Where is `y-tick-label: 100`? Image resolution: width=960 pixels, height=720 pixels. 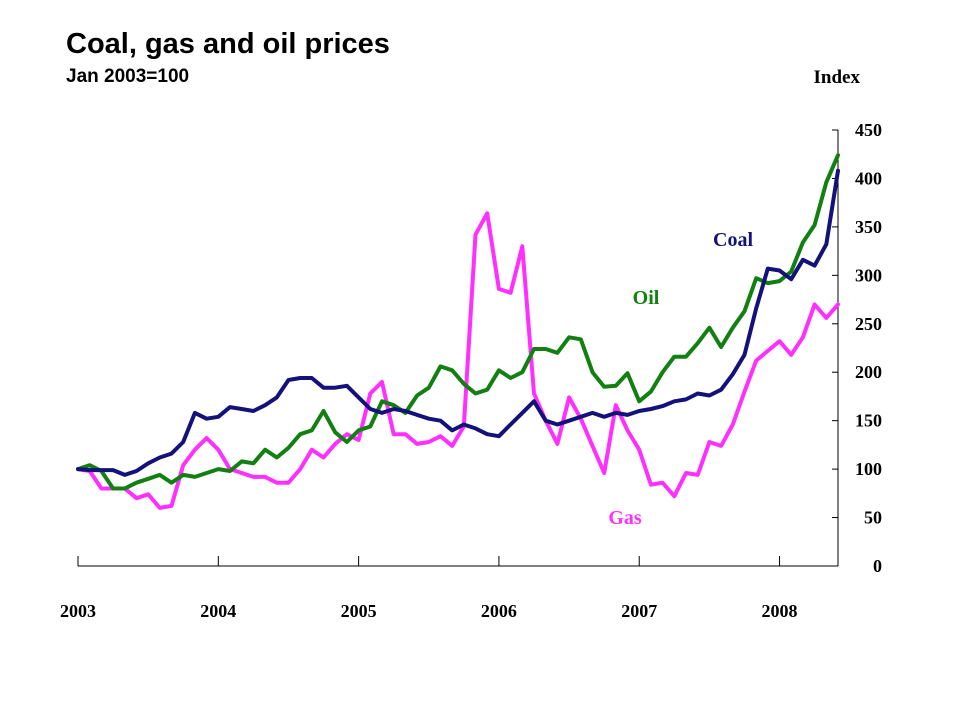 y-tick-label: 100 is located at coordinates (868, 469).